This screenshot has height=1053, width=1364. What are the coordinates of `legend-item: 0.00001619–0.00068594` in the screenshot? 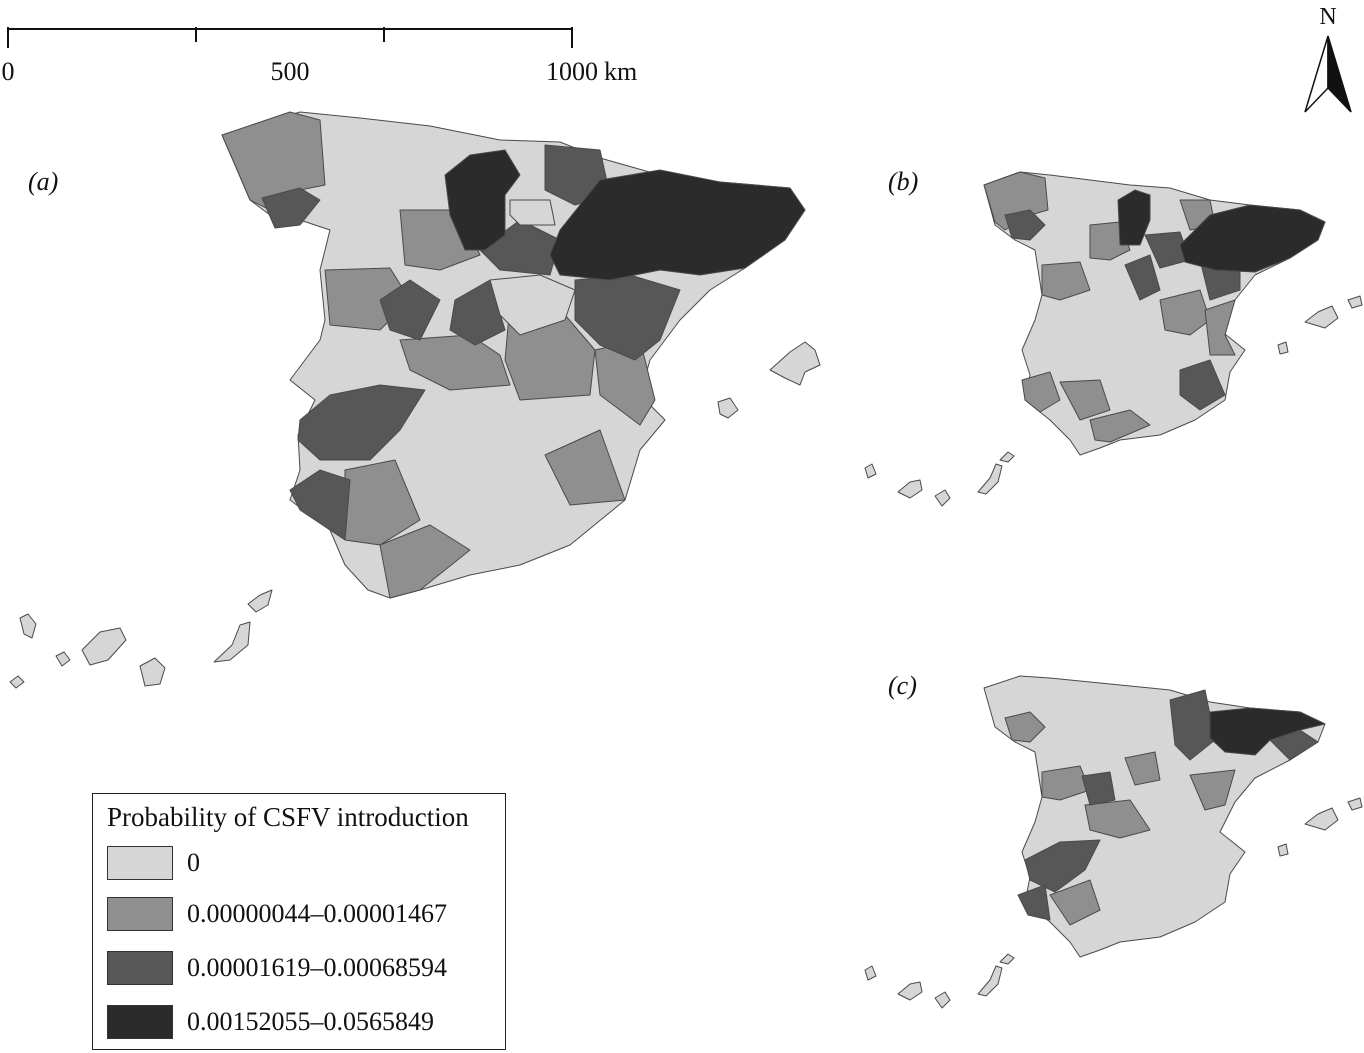 It's located at (277, 968).